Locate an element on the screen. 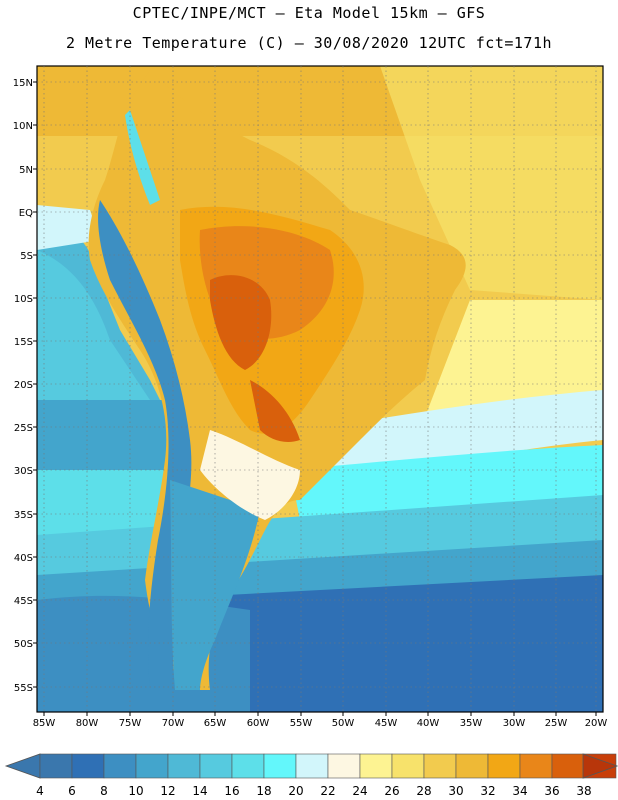 The width and height of the screenshot is (618, 800). colorbar-label: 28 is located at coordinates (423, 791).